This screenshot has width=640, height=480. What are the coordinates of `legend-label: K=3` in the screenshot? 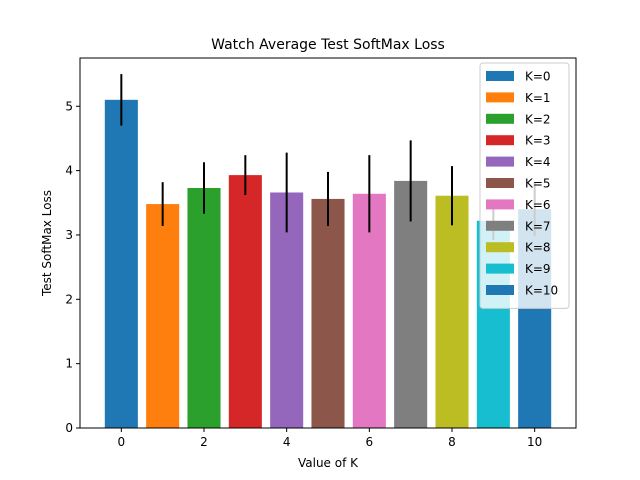 It's located at (538, 141).